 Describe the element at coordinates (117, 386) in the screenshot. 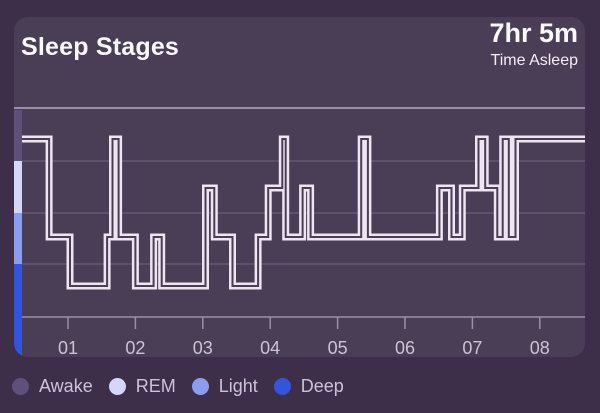

I see `rem-dot-icon` at that location.